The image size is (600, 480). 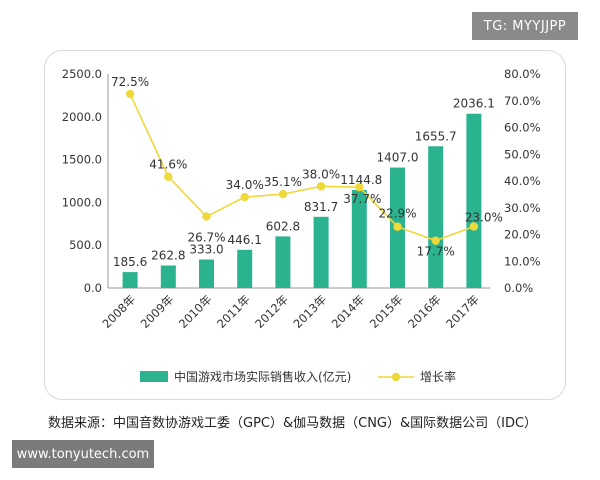 What do you see at coordinates (474, 104) in the screenshot?
I see `bar-value-label: 2036.1` at bounding box center [474, 104].